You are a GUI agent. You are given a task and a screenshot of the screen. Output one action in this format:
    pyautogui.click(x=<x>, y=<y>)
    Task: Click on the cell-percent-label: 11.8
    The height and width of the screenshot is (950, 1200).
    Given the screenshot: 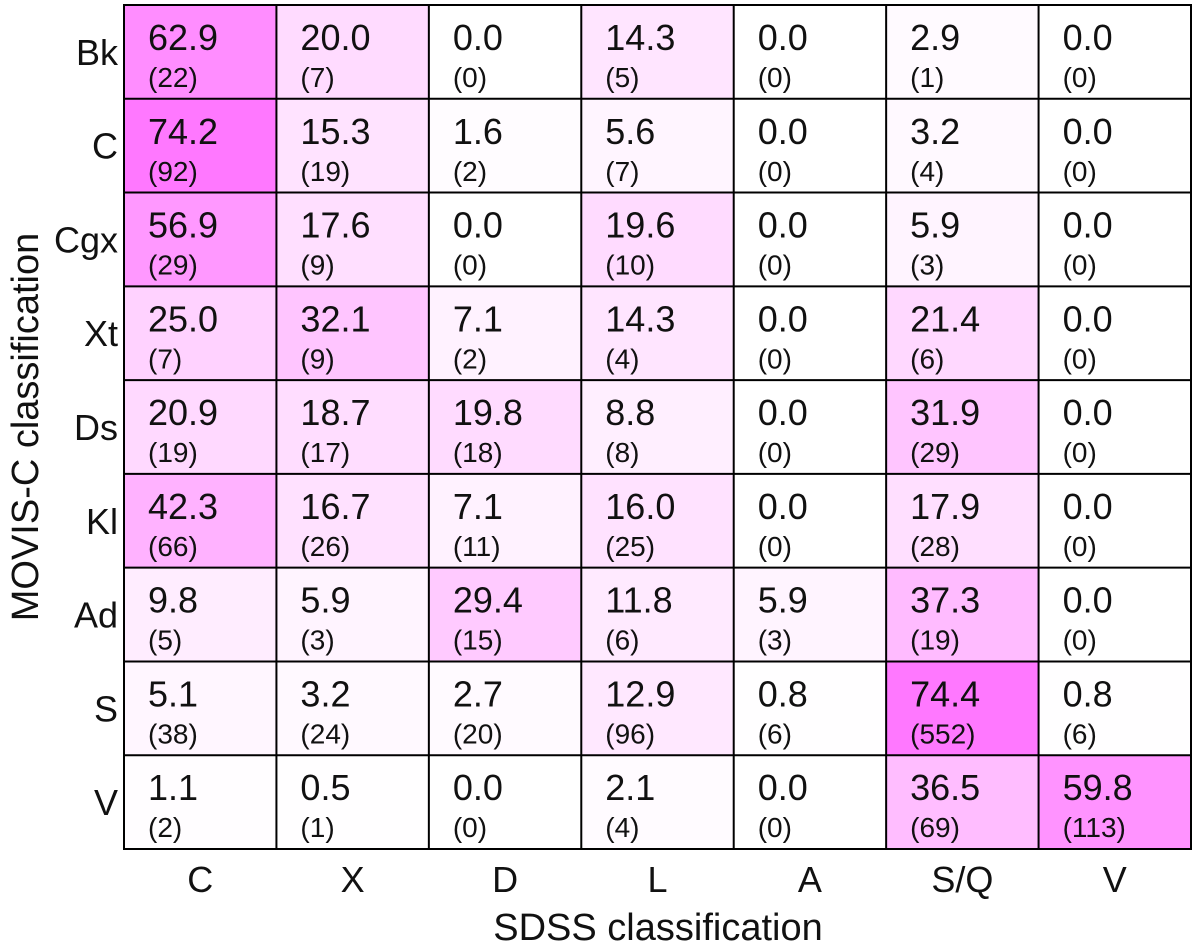 What is the action you would take?
    pyautogui.click(x=638, y=600)
    